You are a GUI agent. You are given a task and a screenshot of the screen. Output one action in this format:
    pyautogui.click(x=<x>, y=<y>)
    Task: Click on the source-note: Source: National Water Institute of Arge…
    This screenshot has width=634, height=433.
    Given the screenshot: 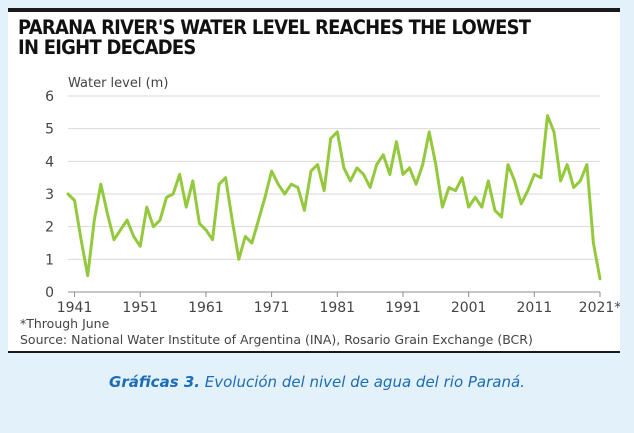 What is the action you would take?
    pyautogui.click(x=276, y=339)
    